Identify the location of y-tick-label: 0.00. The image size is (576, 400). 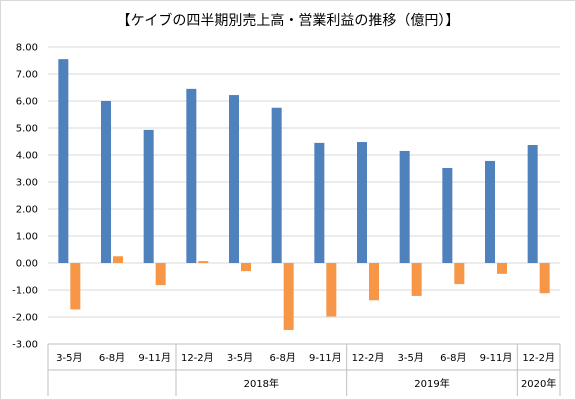
(27, 264).